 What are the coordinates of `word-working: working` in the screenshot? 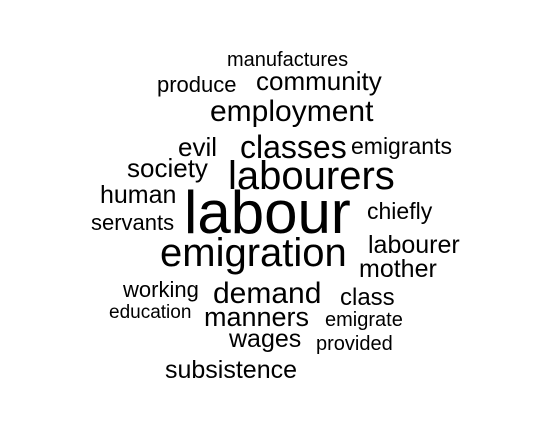 It's located at (161, 289).